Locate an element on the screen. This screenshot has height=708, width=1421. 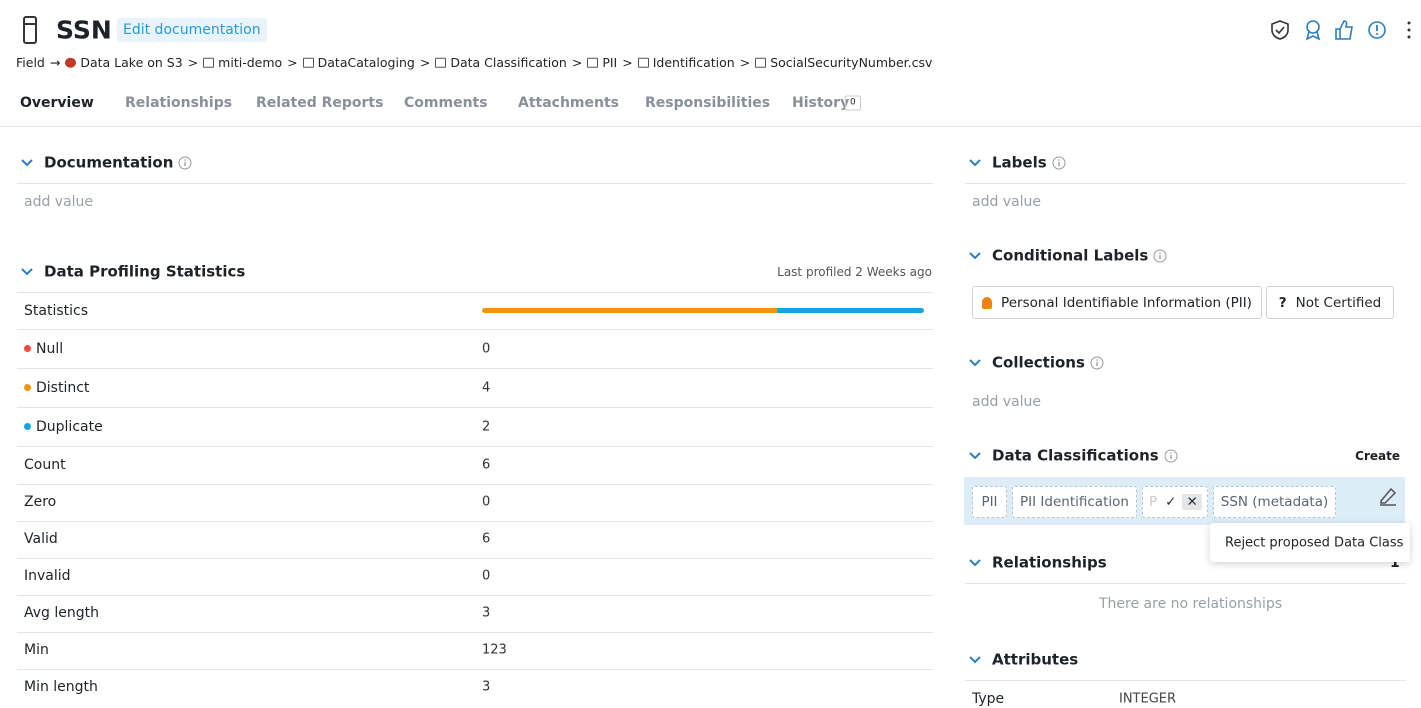
classification-chip: SSN (metadata) is located at coordinates (1274, 502).